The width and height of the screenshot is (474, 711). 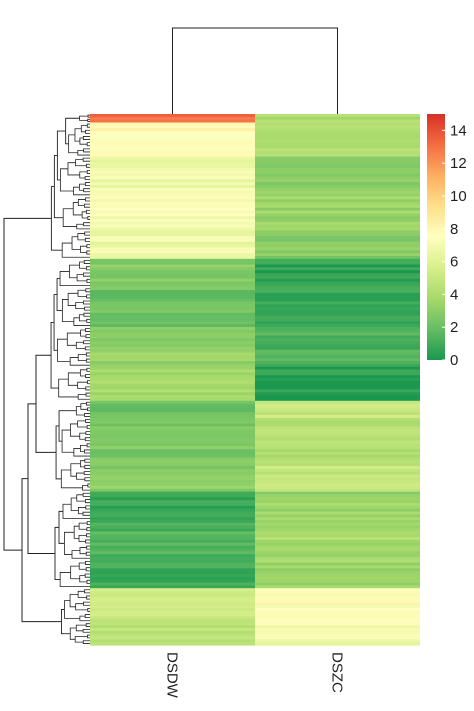 What do you see at coordinates (454, 294) in the screenshot?
I see `legend-tick-label: 4` at bounding box center [454, 294].